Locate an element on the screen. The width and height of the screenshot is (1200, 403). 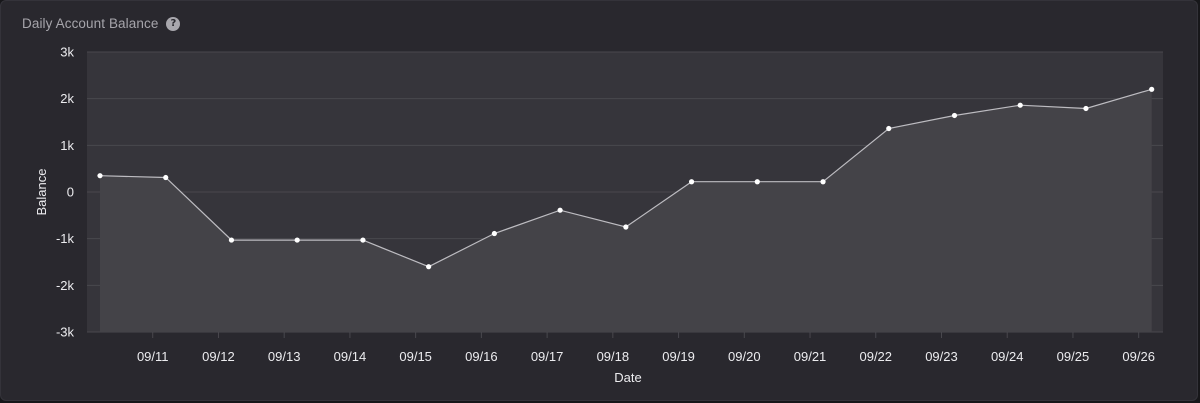
y-tick-label: -1k is located at coordinates (65, 238).